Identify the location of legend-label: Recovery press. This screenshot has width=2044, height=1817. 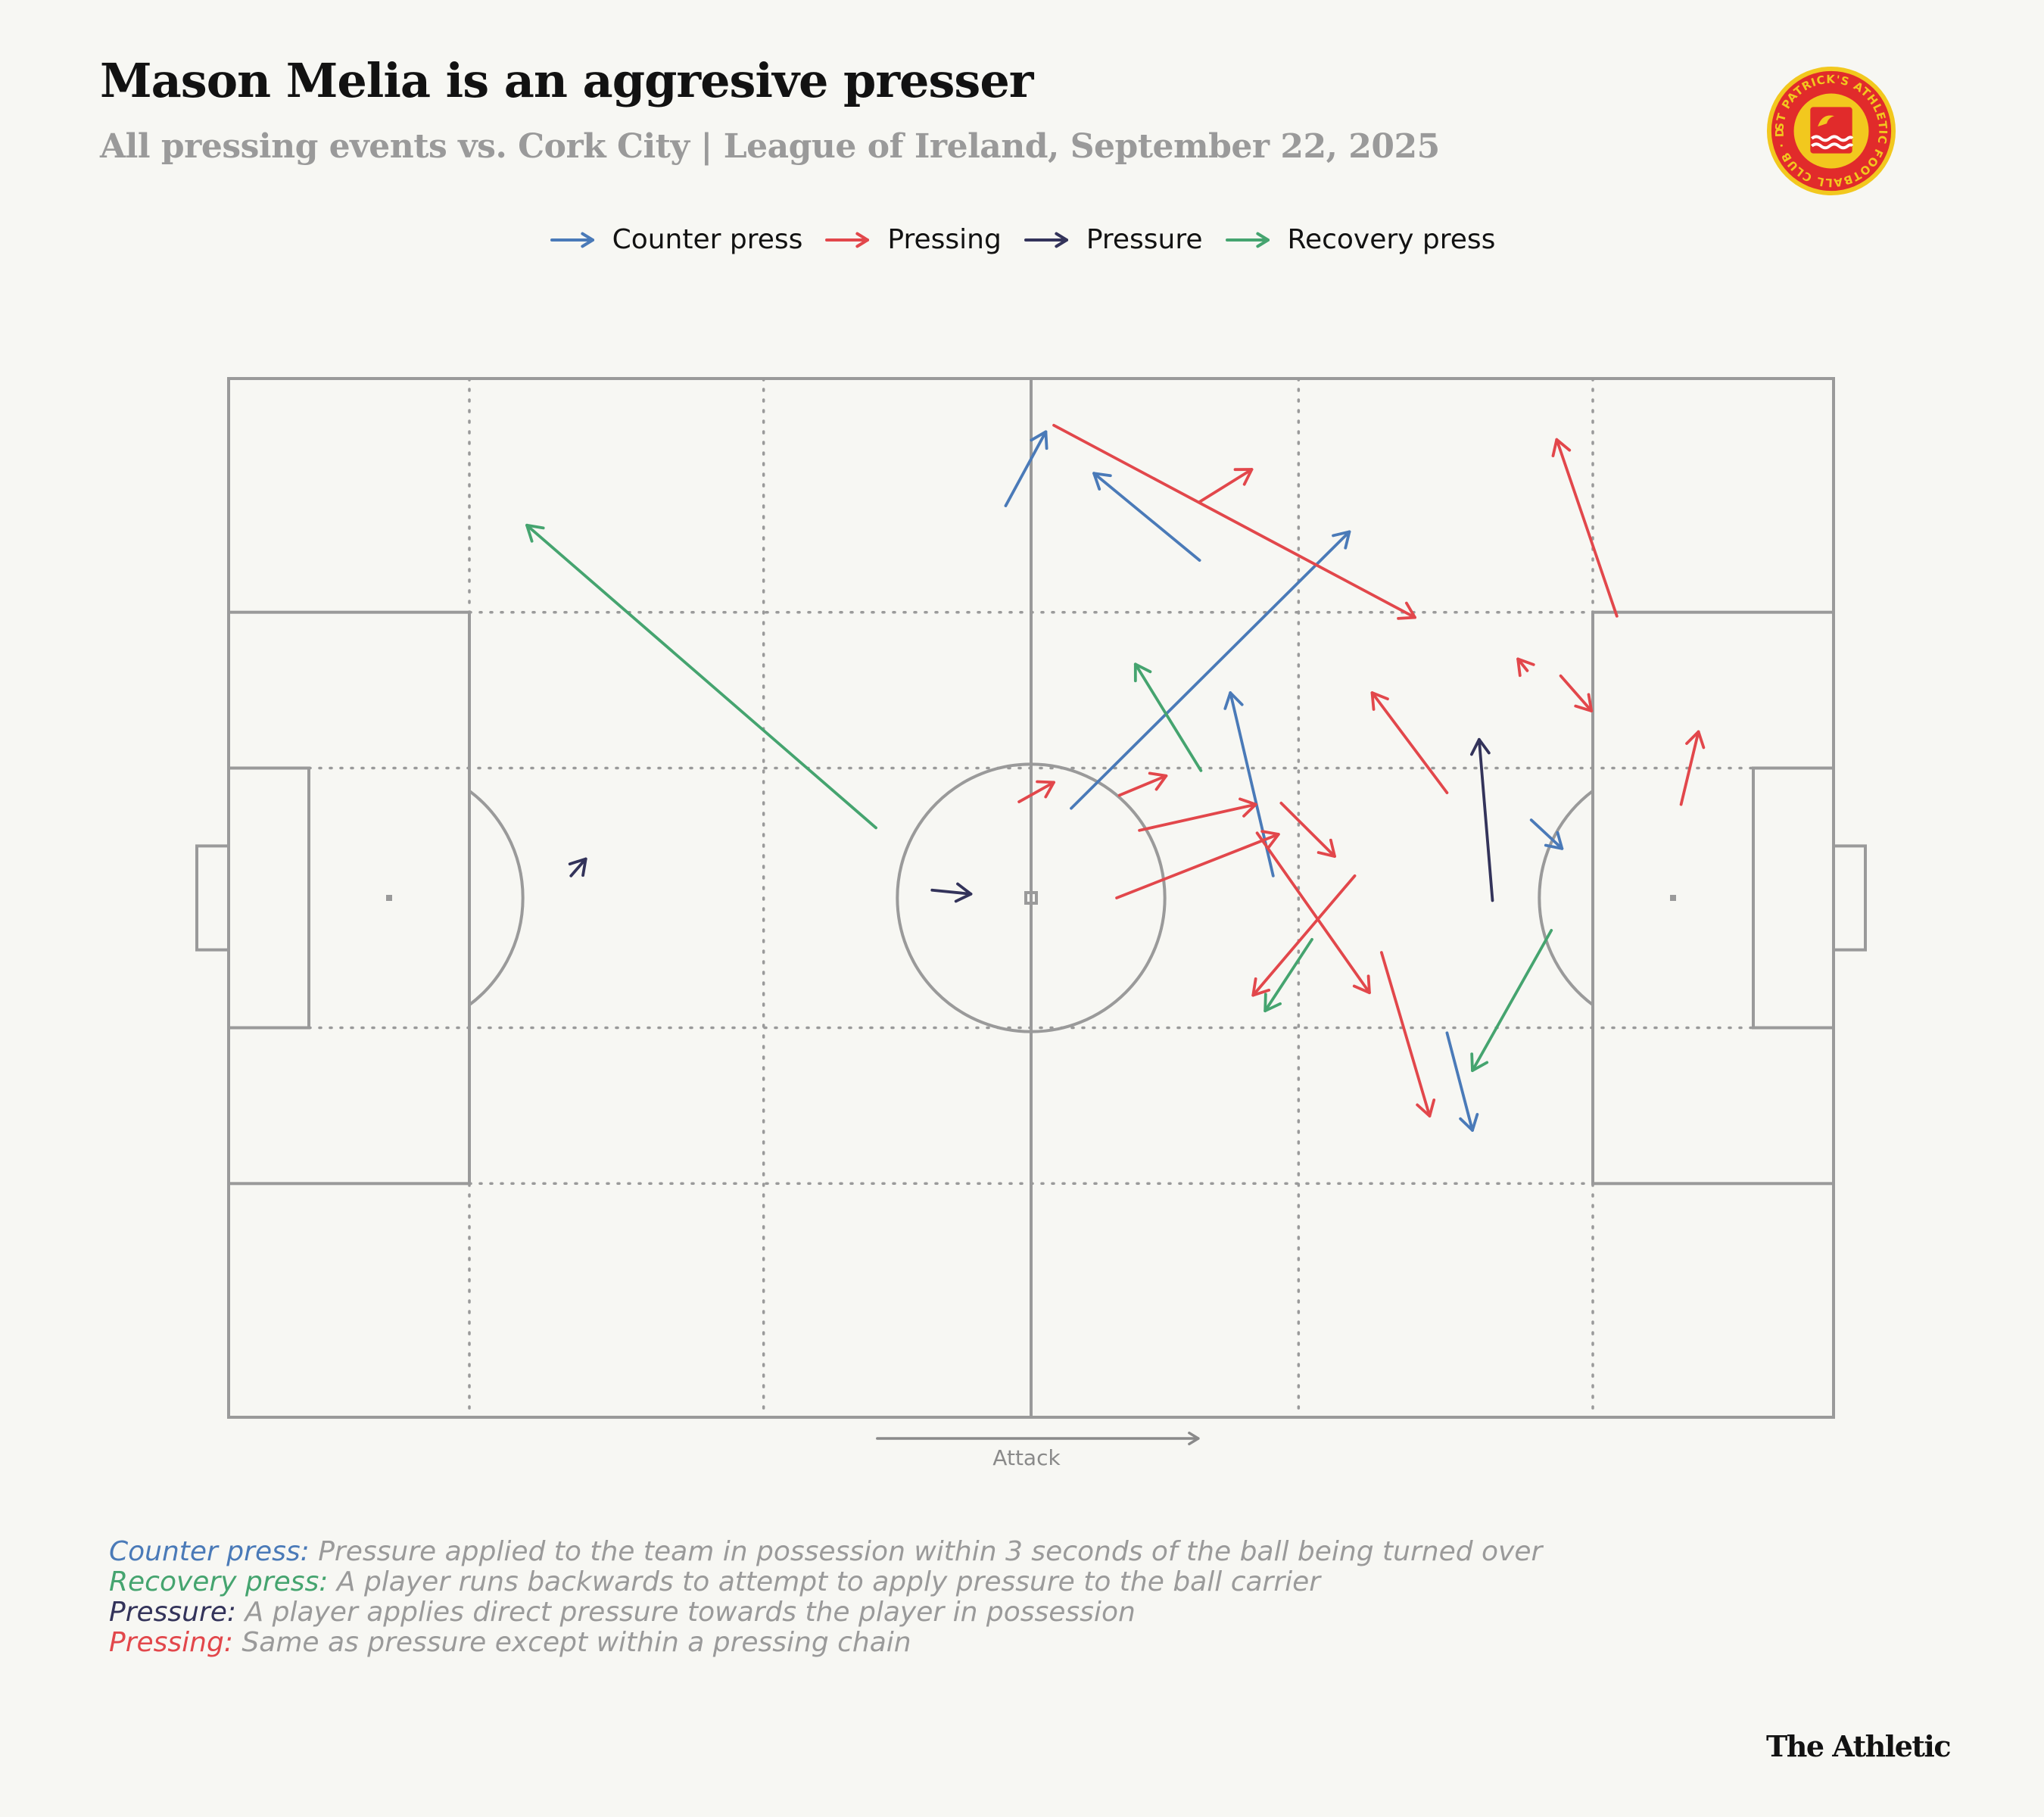
(1391, 239).